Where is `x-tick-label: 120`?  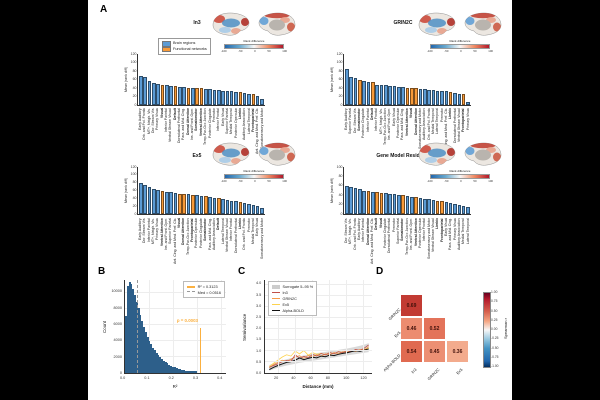 x-tick-label: 120 is located at coordinates (363, 378).